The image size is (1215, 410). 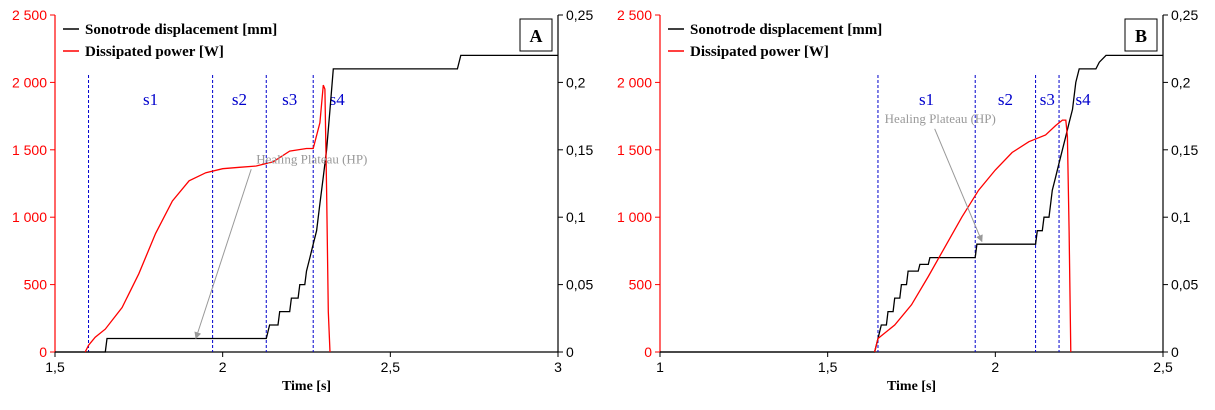 I want to click on x-tick-label: 3, so click(x=558, y=367).